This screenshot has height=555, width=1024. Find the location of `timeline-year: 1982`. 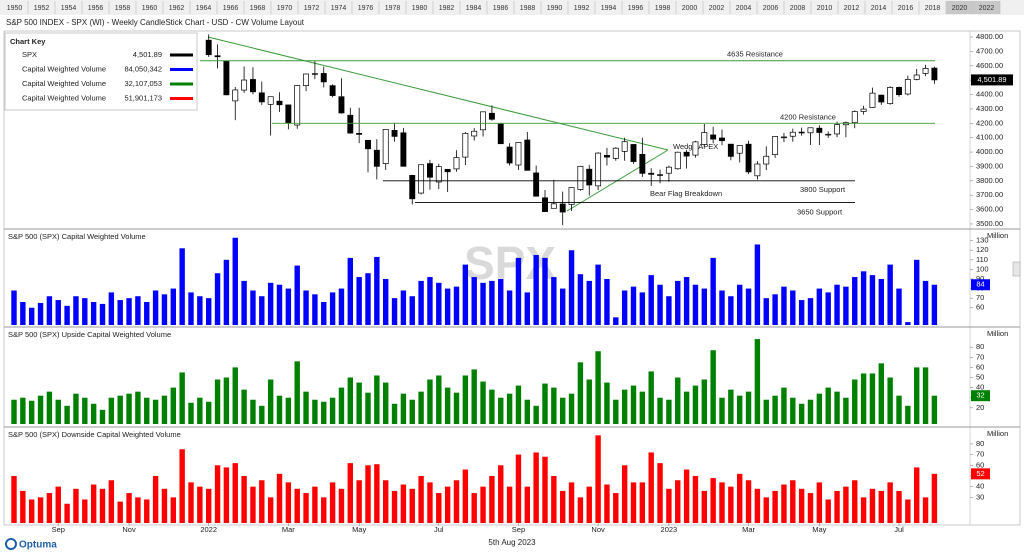

timeline-year: 1982 is located at coordinates (447, 8).